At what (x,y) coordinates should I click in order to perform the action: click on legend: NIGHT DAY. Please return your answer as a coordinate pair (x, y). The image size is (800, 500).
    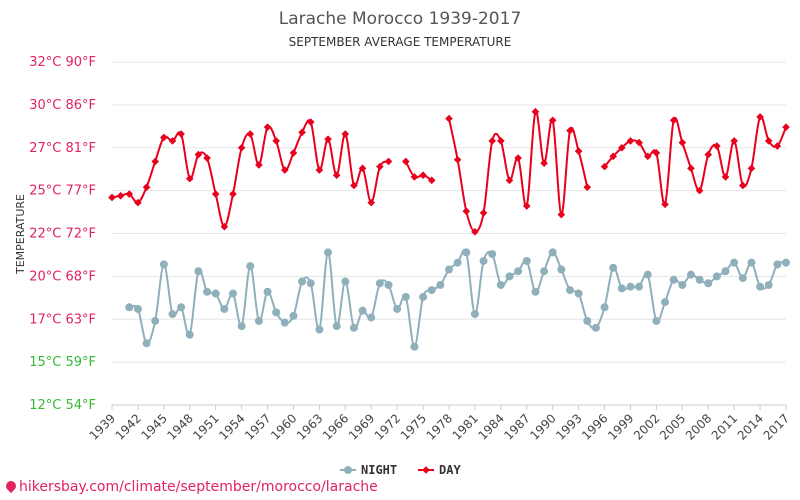
    Looking at the image, I should click on (400, 470).